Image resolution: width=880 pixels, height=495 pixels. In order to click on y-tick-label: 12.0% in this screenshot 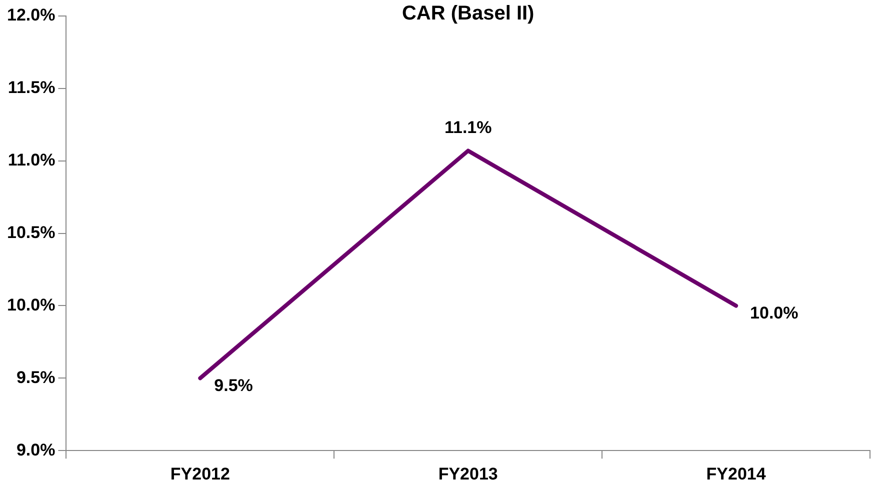, I will do `click(31, 15)`.